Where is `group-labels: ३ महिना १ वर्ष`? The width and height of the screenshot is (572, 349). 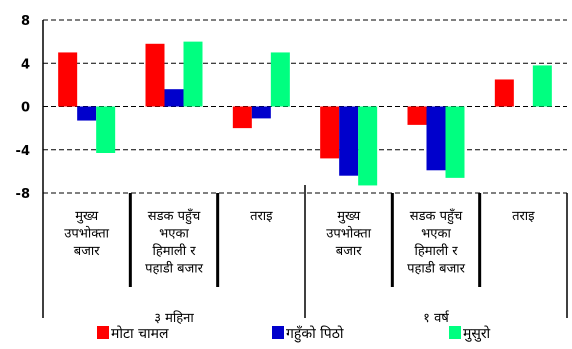
group-labels: ३ महिना १ वर्ष is located at coordinates (302, 318).